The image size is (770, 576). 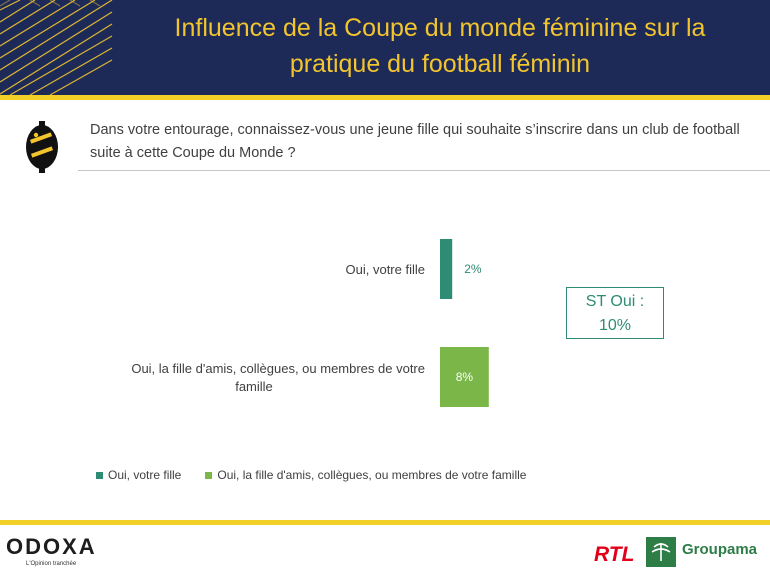 What do you see at coordinates (56, 47) in the screenshot?
I see `decorative-pattern` at bounding box center [56, 47].